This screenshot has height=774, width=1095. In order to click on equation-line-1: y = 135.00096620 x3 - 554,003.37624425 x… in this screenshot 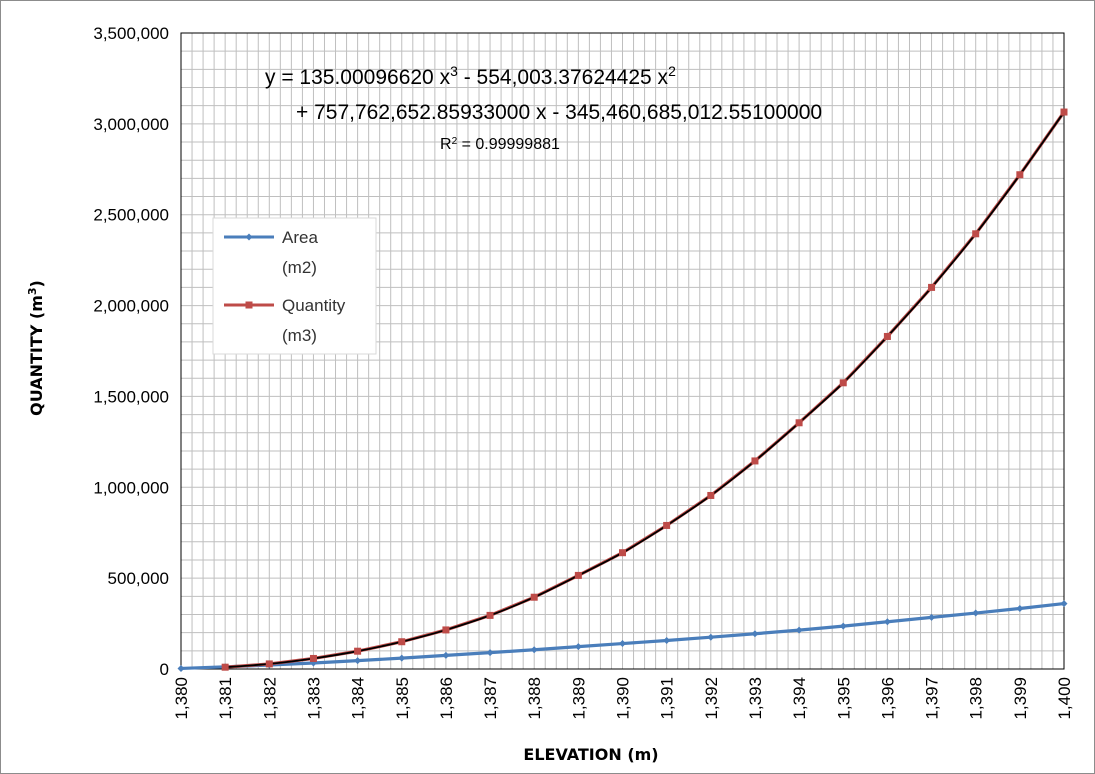, I will do `click(470, 76)`.